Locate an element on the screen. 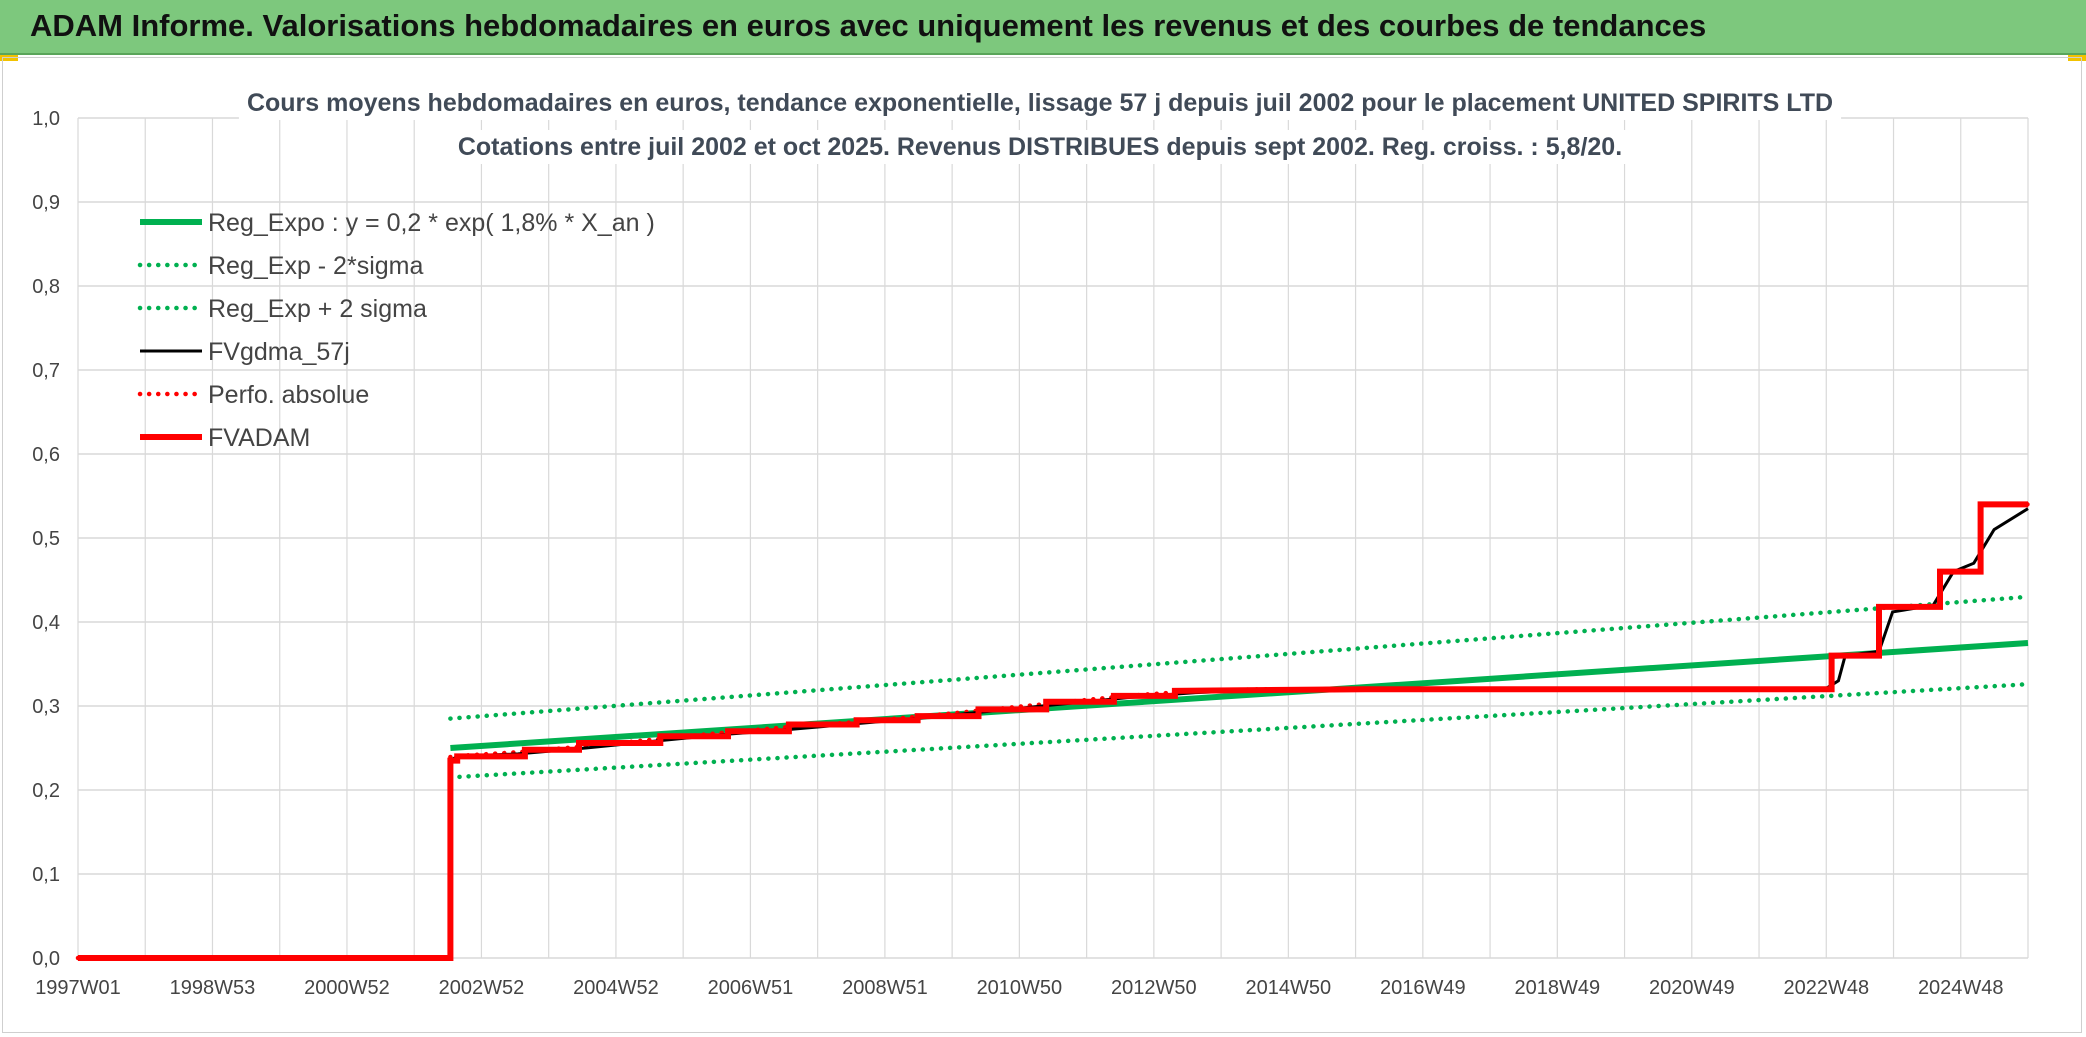 The image size is (2086, 1037). legend-label: Reg_Expo : y = 0,2 * exp( 1,8% * X_an ) is located at coordinates (431, 223).